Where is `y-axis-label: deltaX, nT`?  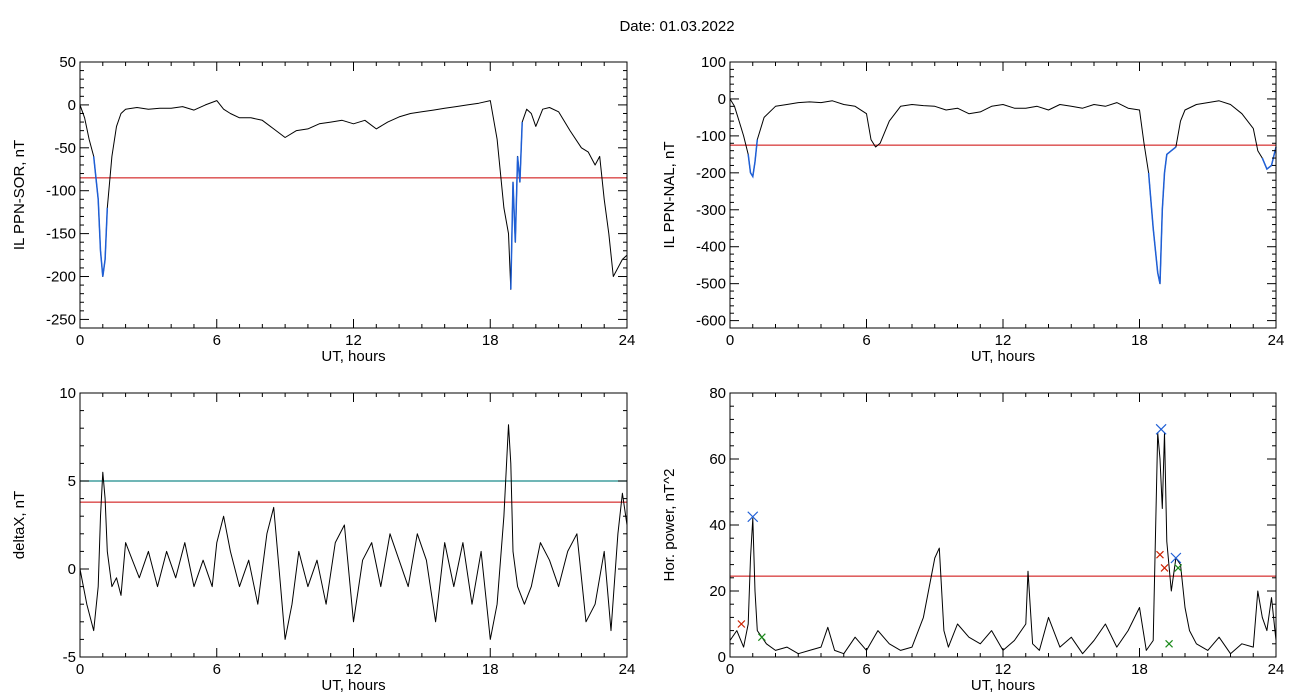
y-axis-label: deltaX, nT is located at coordinates (19, 525).